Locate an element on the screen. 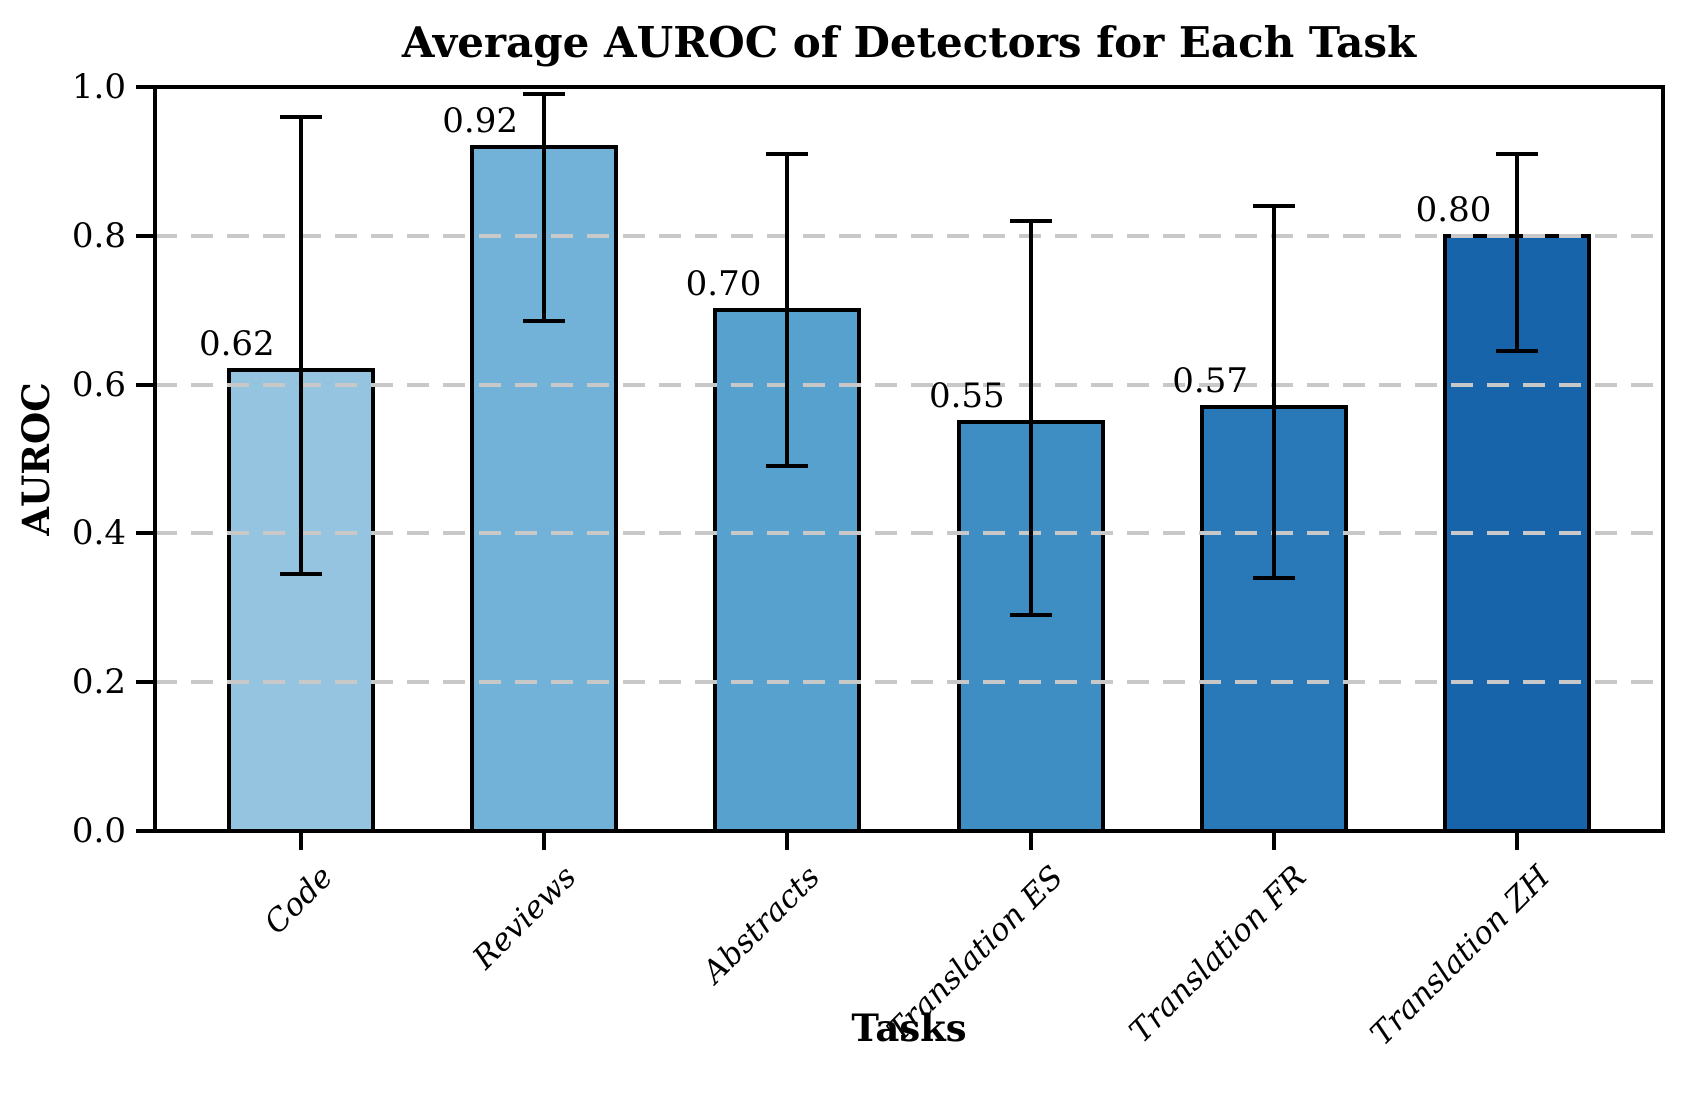 The image size is (1693, 1093). x-tick-label: Code is located at coordinates (299, 900).